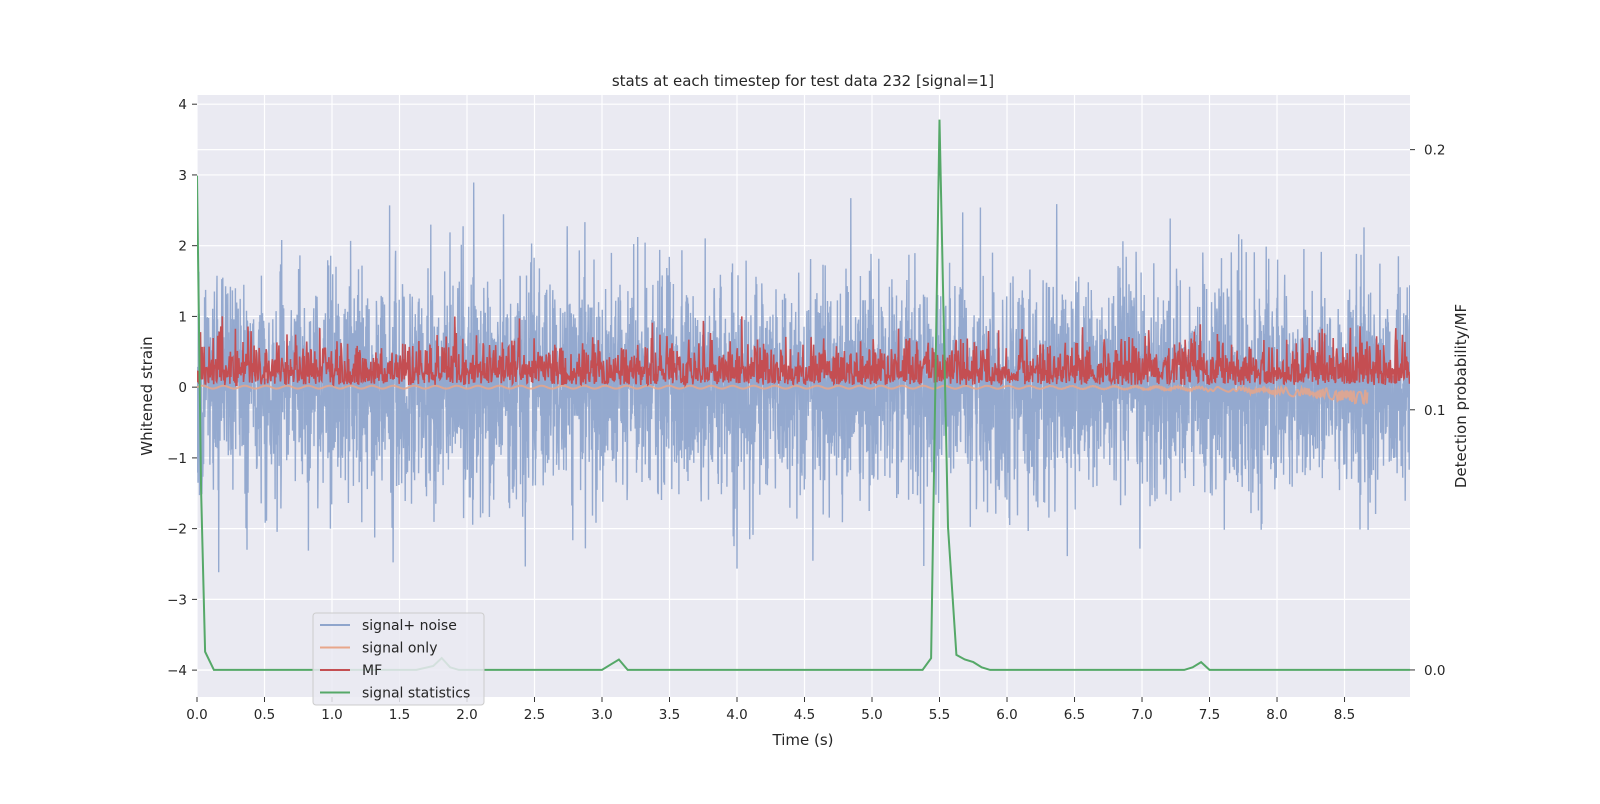 The width and height of the screenshot is (1600, 804). Describe the element at coordinates (409, 626) in the screenshot. I see `legend-label: signal+ noise` at that location.